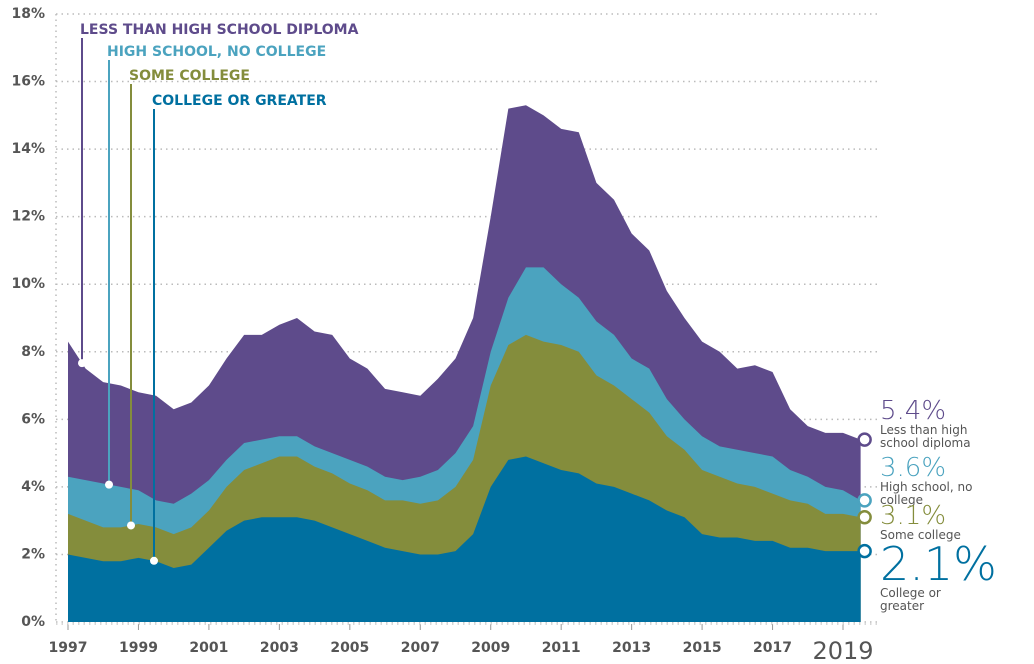 The width and height of the screenshot is (1034, 664). What do you see at coordinates (920, 535) in the screenshot?
I see `end-name: Some college` at bounding box center [920, 535].